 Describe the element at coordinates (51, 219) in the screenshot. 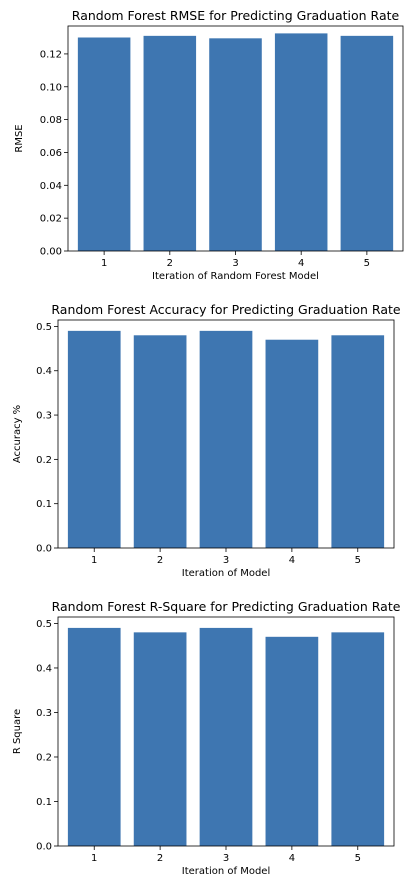

I see `y-tick-label: 0.02` at that location.